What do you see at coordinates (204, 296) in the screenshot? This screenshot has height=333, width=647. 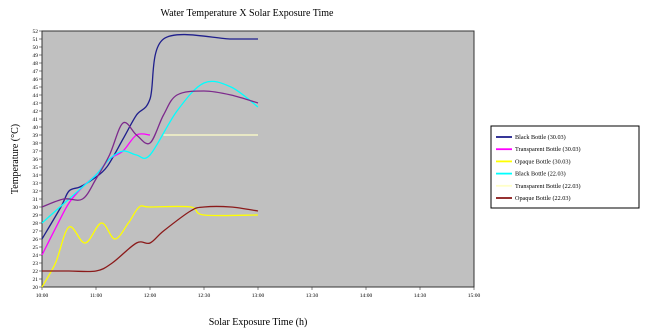 I see `x-tick-label: 12:30` at bounding box center [204, 296].